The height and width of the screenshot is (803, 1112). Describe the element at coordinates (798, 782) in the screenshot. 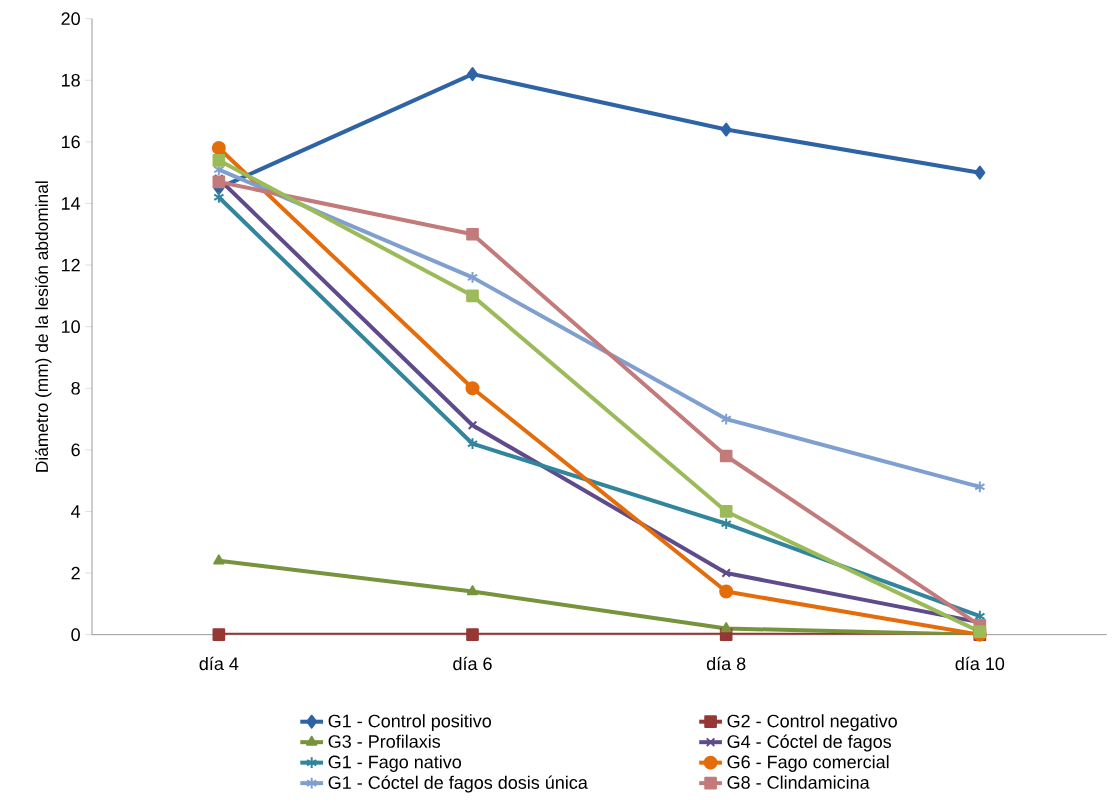

I see `legend-label: G8 - Clindamicina` at that location.